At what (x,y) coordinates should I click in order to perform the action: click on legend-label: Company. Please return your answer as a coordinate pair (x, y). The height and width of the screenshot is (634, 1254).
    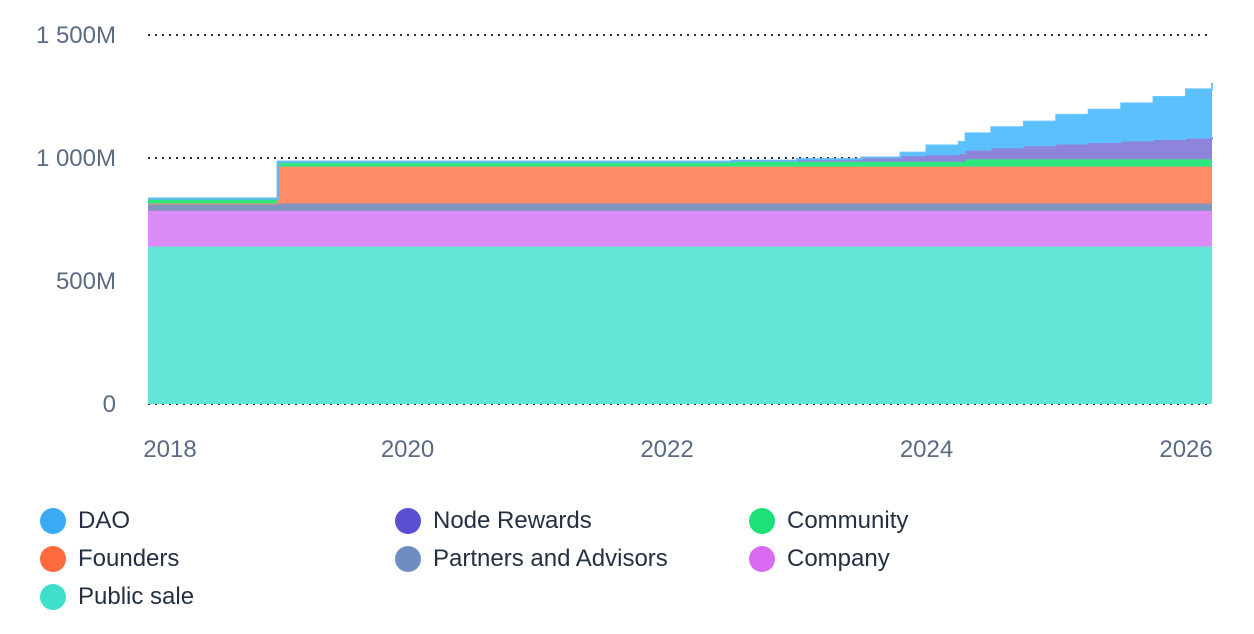
    Looking at the image, I should click on (838, 558).